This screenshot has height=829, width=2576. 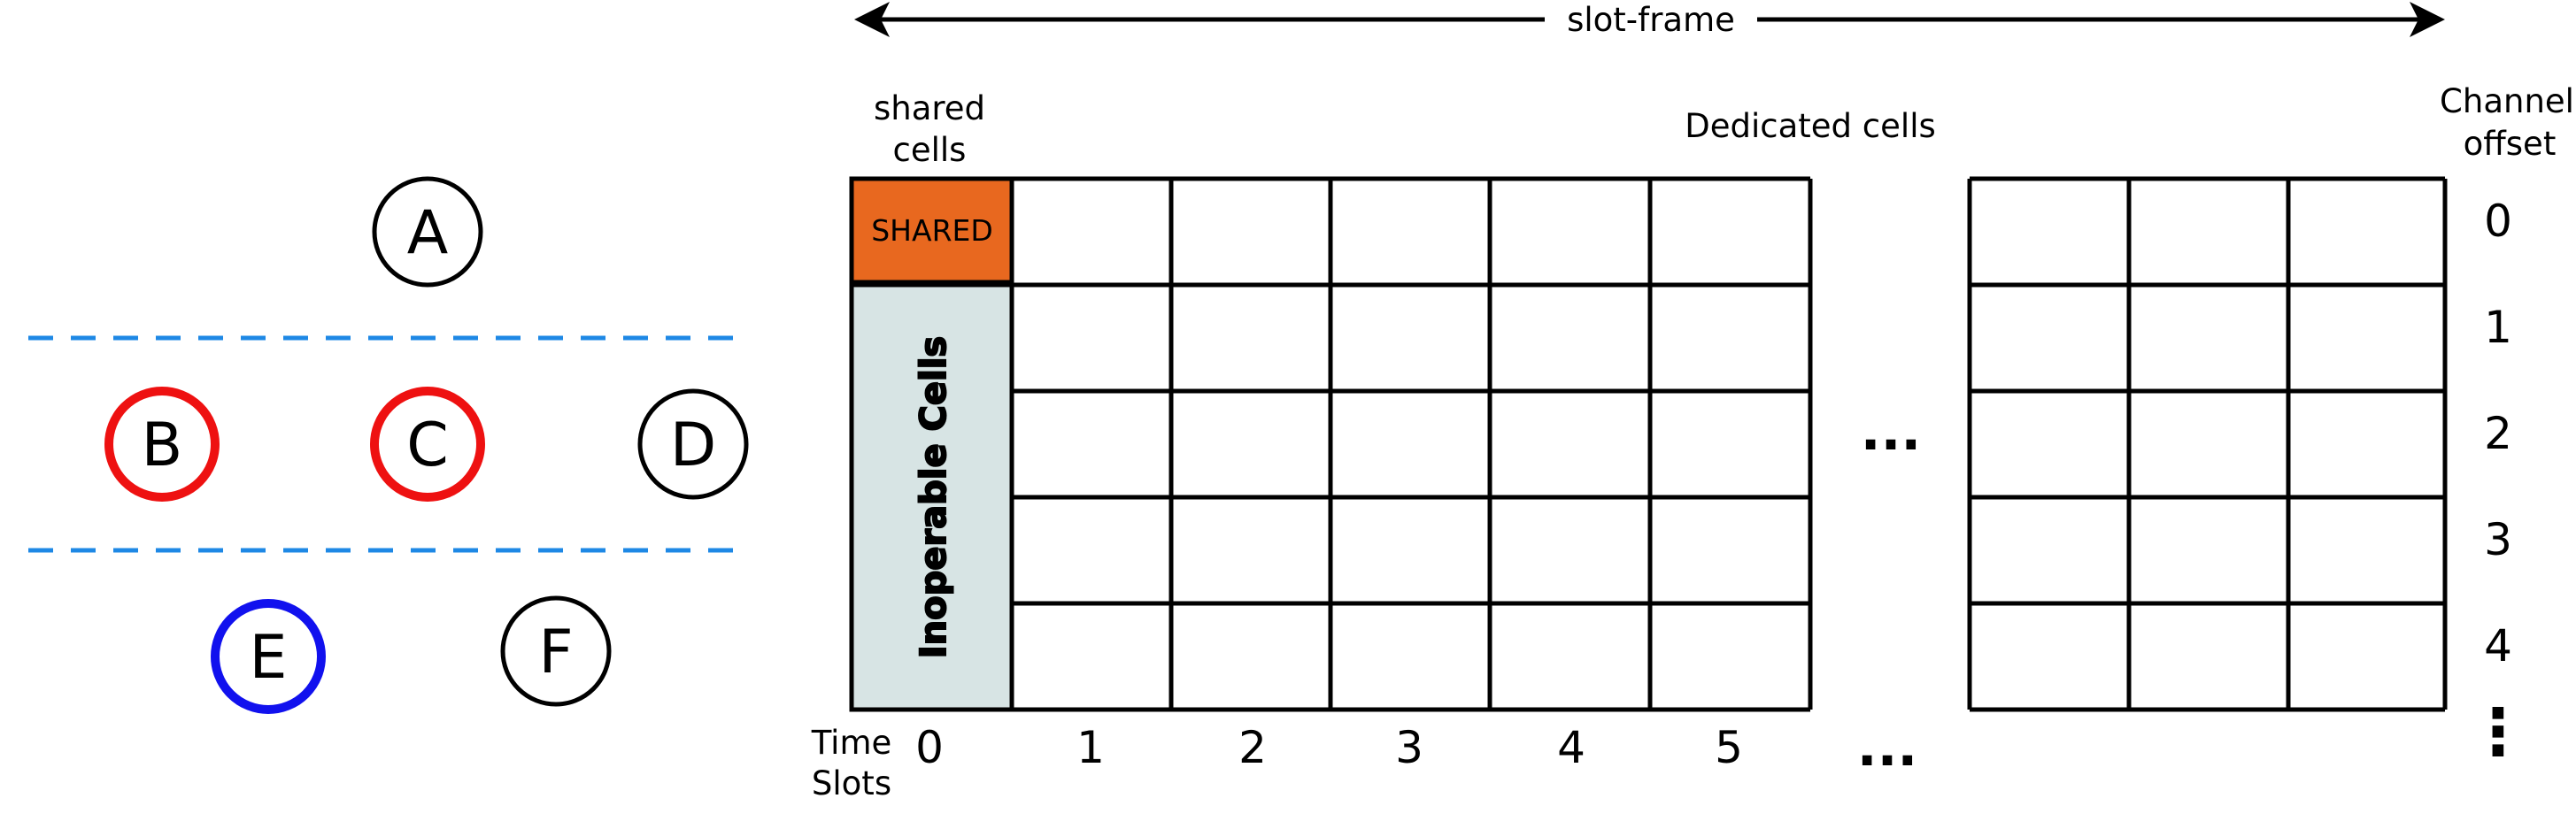 I want to click on node-c: C, so click(x=427, y=444).